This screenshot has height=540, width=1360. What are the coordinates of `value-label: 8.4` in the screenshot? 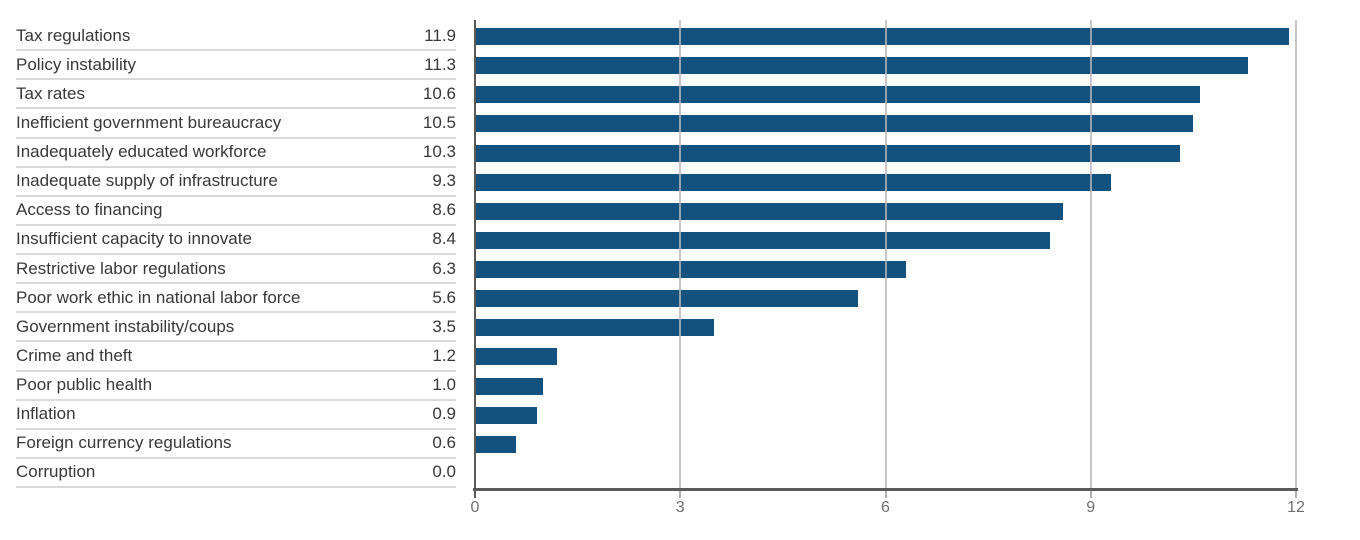 It's located at (444, 239).